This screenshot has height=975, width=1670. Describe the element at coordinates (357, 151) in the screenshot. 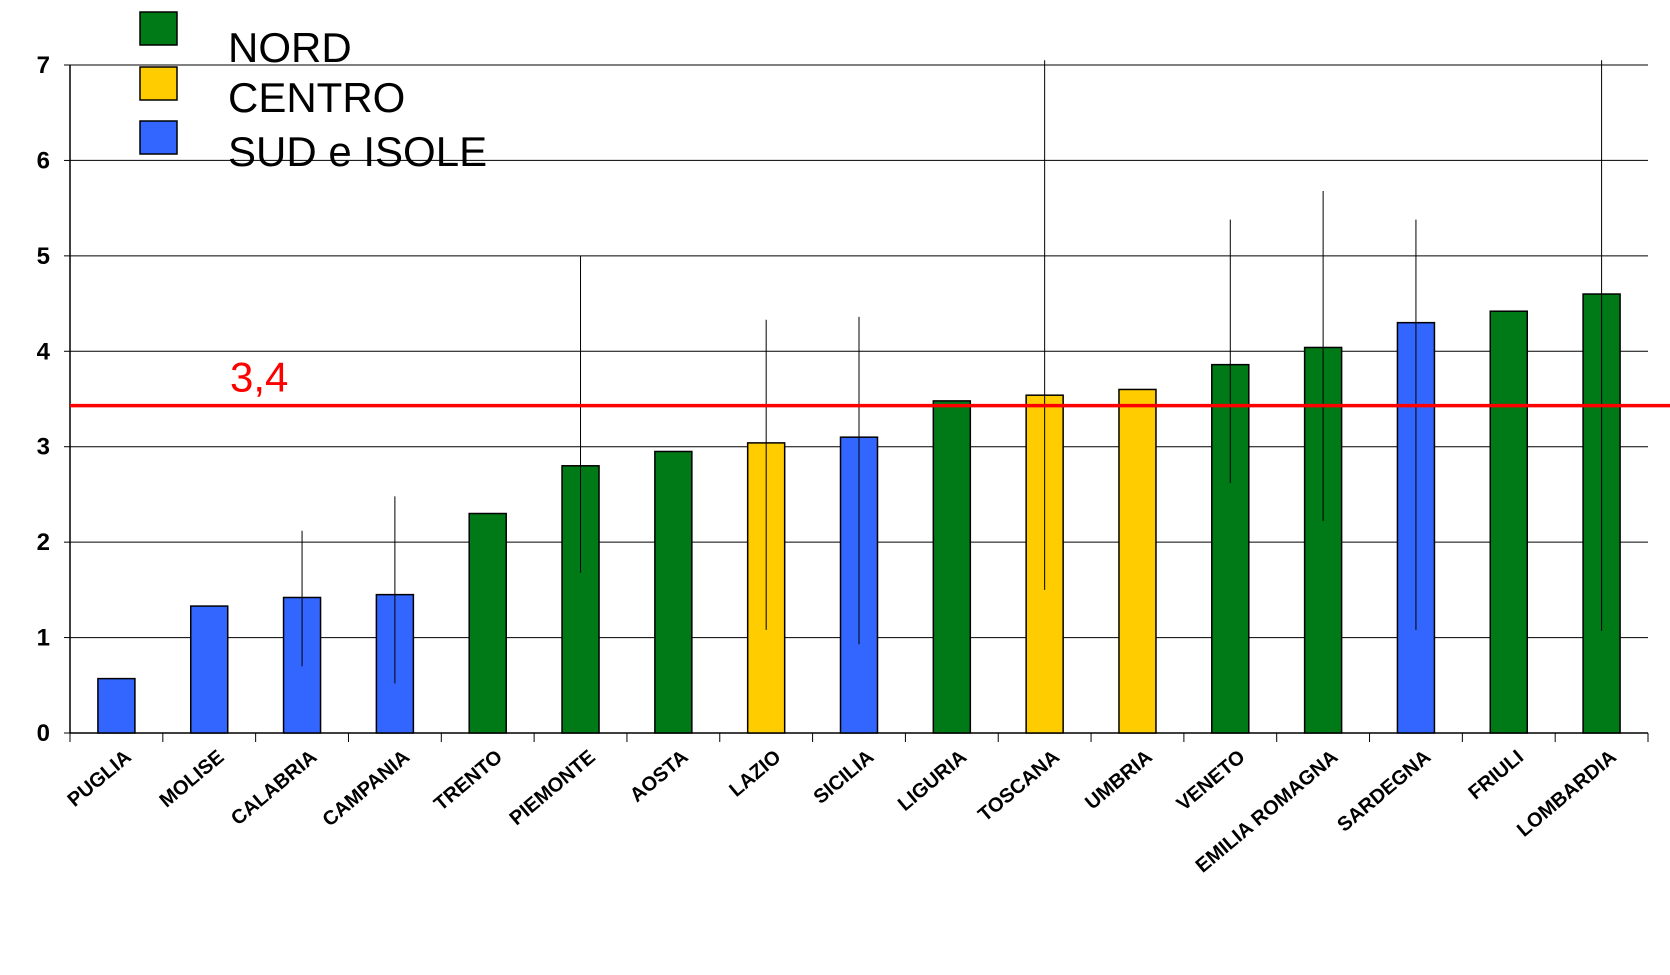

I see `legend-label: SUD e ISOLE` at that location.